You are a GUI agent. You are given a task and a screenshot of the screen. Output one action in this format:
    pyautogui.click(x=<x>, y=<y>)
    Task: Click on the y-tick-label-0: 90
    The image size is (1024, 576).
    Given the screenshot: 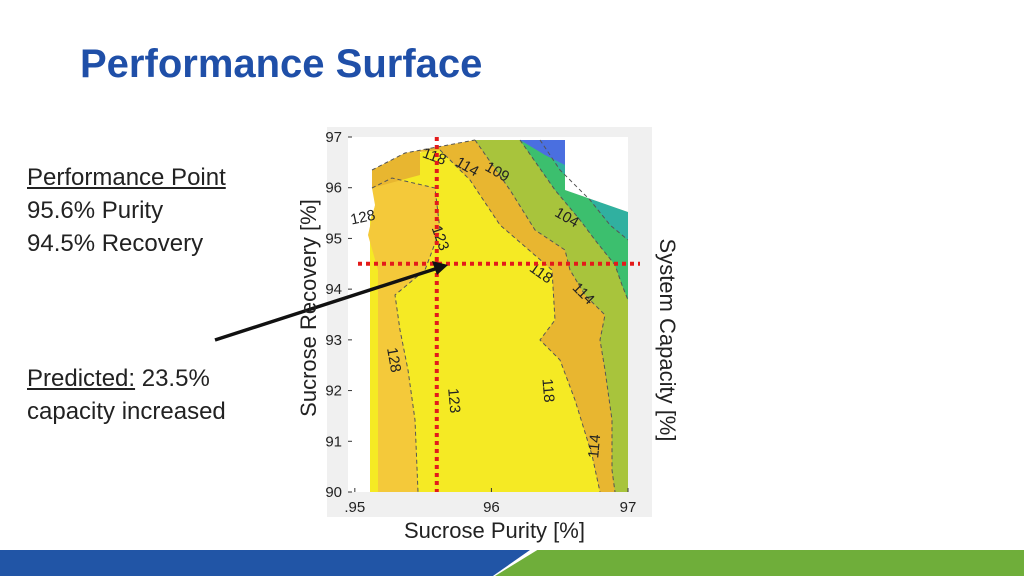 What is the action you would take?
    pyautogui.click(x=333, y=492)
    